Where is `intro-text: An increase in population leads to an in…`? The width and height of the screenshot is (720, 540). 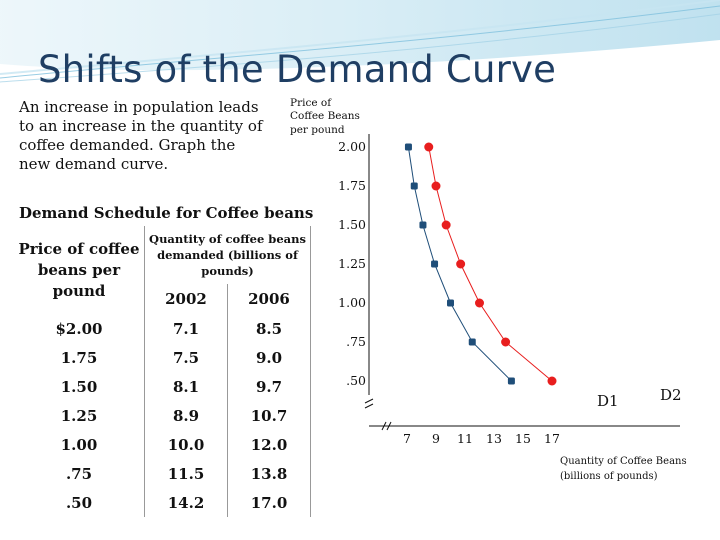 intro-text: An increase in population leads to an in… is located at coordinates (141, 135).